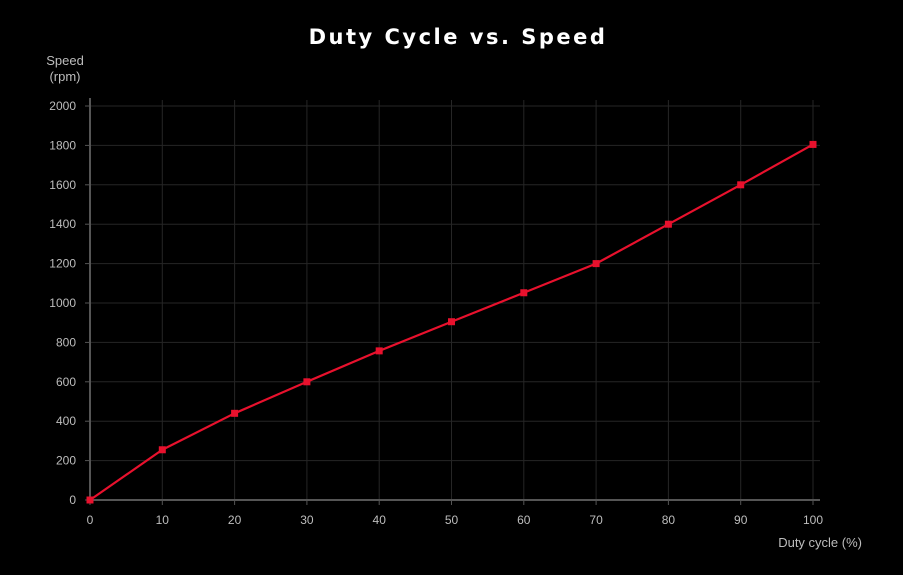 This screenshot has height=575, width=903. I want to click on y-tick-label-0: 0, so click(72, 500).